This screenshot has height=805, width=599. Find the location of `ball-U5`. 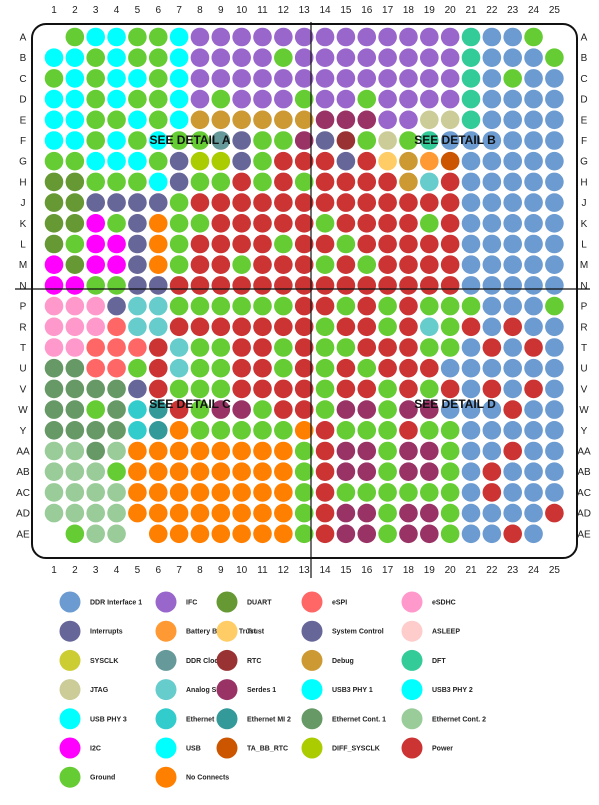

ball-U5 is located at coordinates (137, 368).